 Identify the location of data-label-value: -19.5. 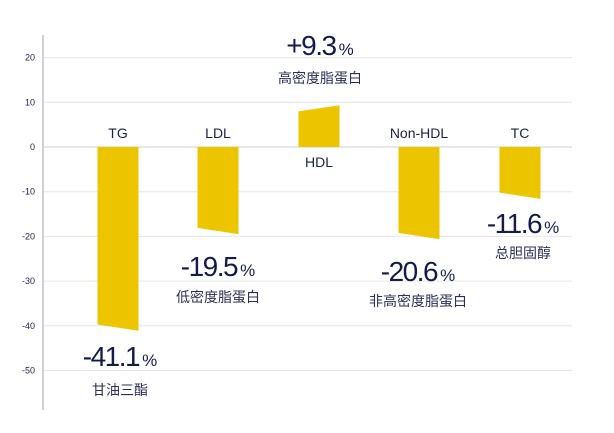
(209, 266).